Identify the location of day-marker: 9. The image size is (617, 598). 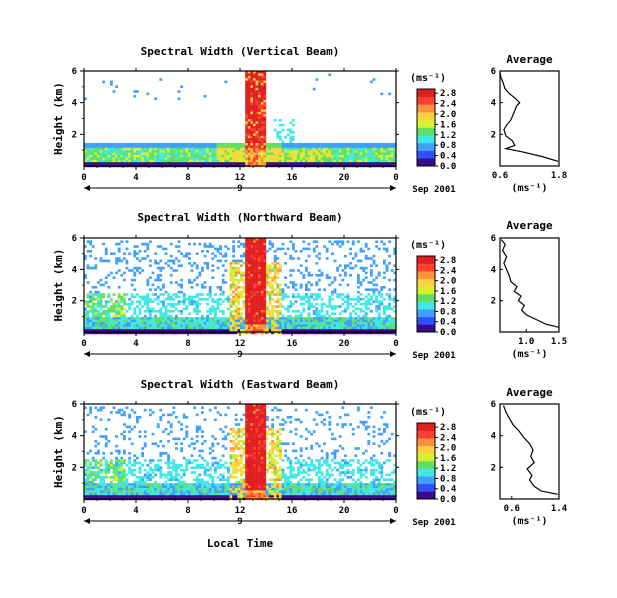
(239, 355).